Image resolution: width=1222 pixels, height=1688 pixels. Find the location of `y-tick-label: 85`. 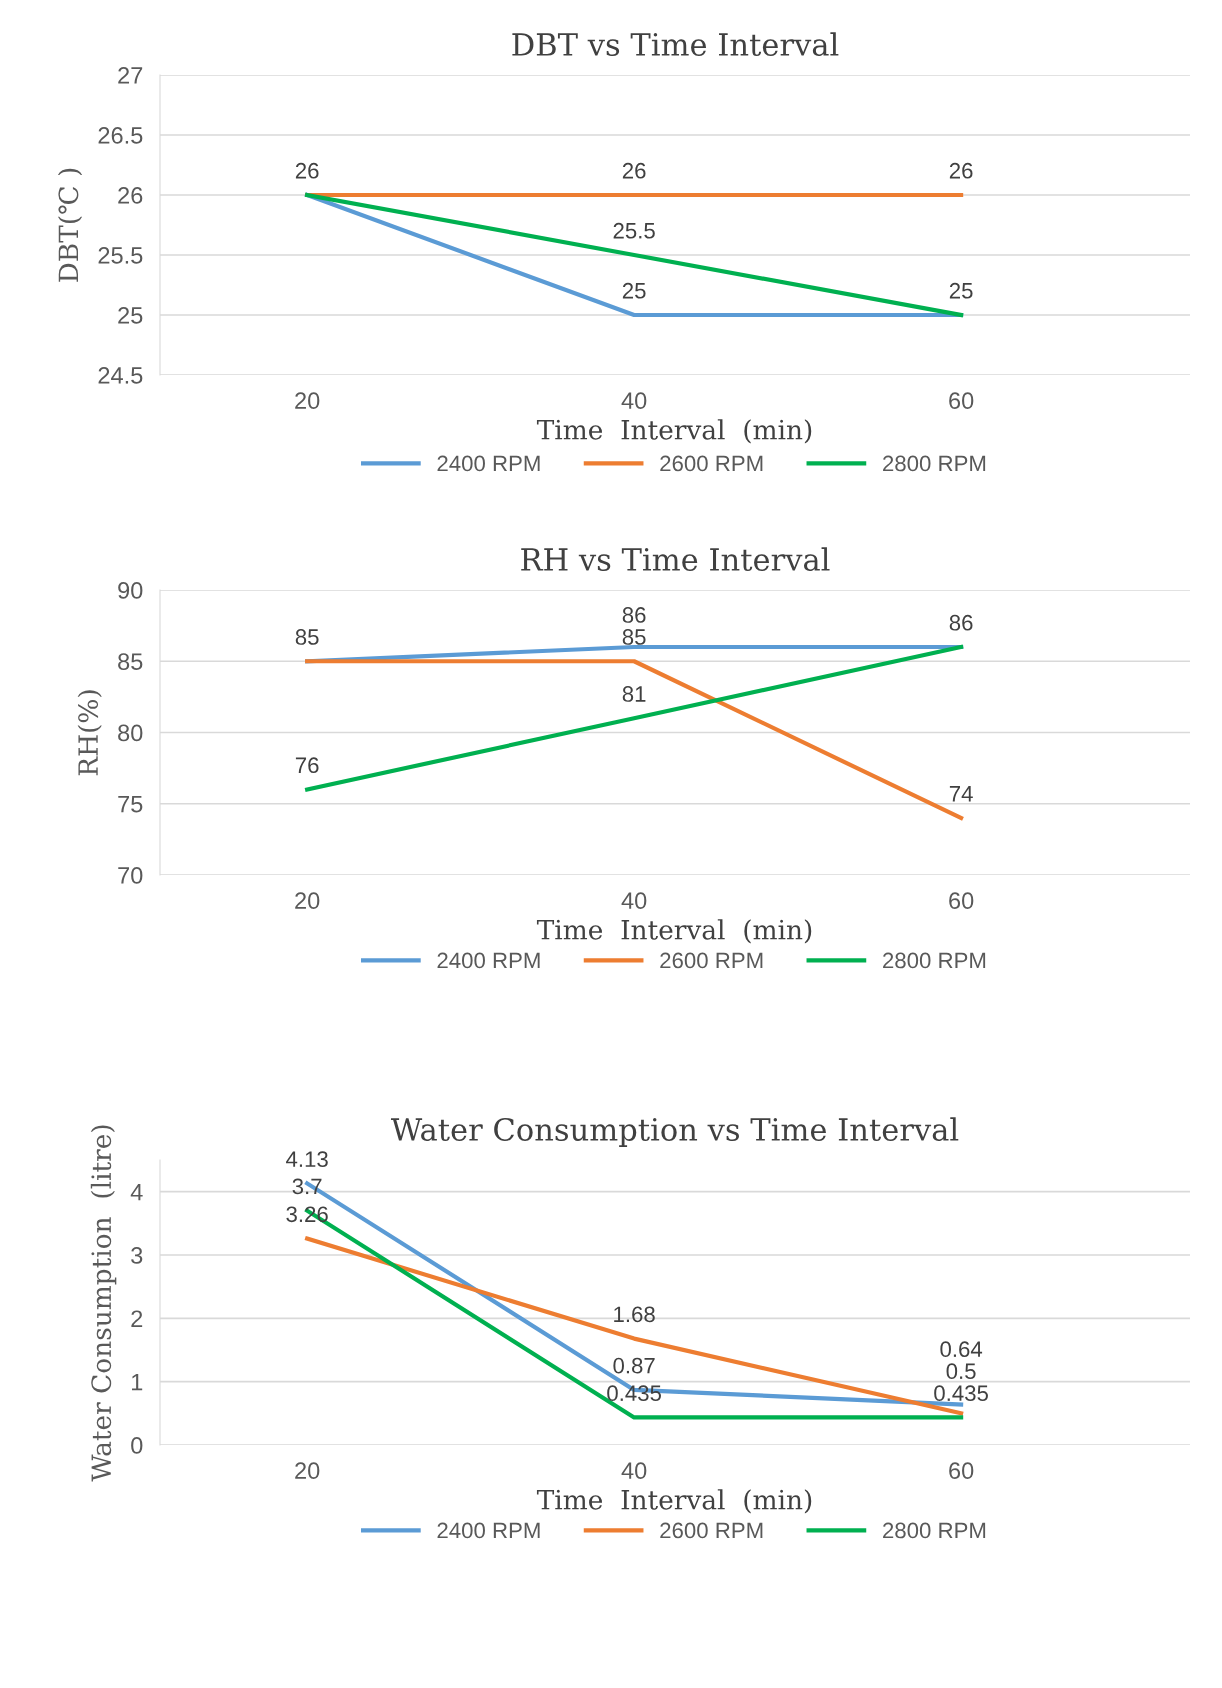

y-tick-label: 85 is located at coordinates (130, 662).